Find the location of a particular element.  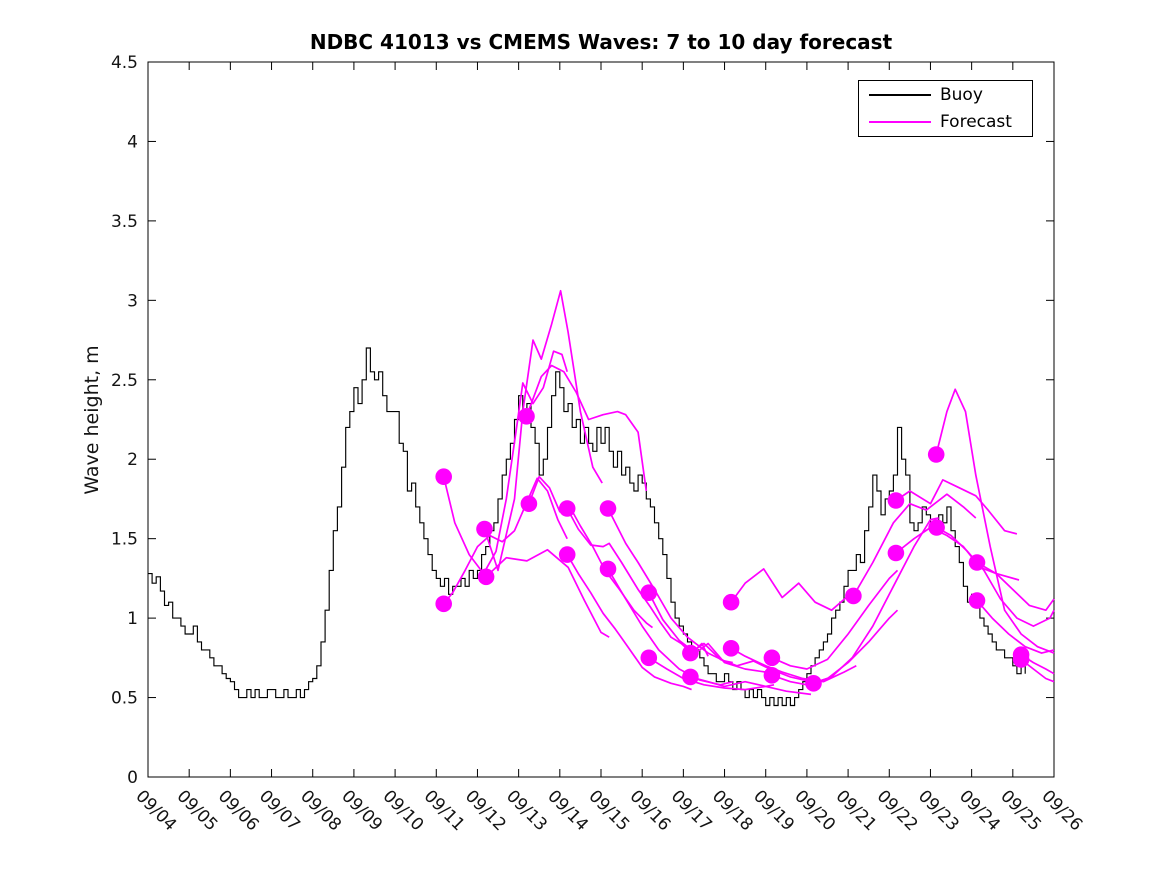

svg-text: 09/04 is located at coordinates (155, 810).